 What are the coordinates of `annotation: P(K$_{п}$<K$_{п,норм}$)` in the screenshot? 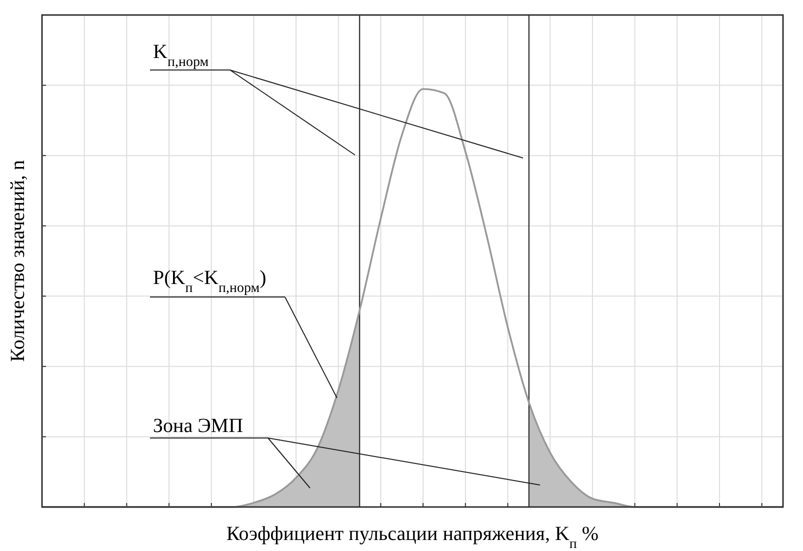 It's located at (209, 281).